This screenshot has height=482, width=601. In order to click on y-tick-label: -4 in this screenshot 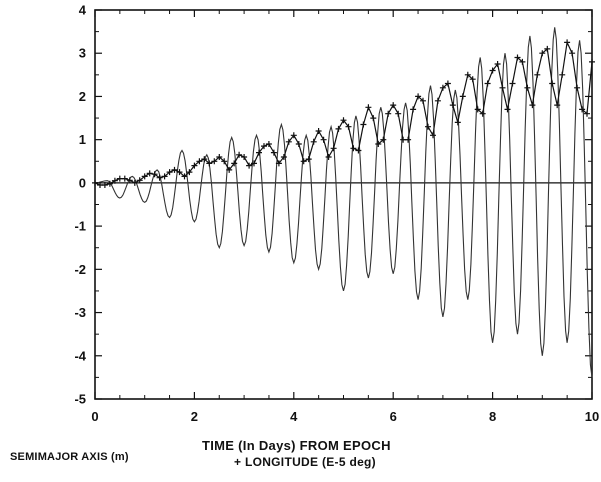, I will do `click(80, 355)`.